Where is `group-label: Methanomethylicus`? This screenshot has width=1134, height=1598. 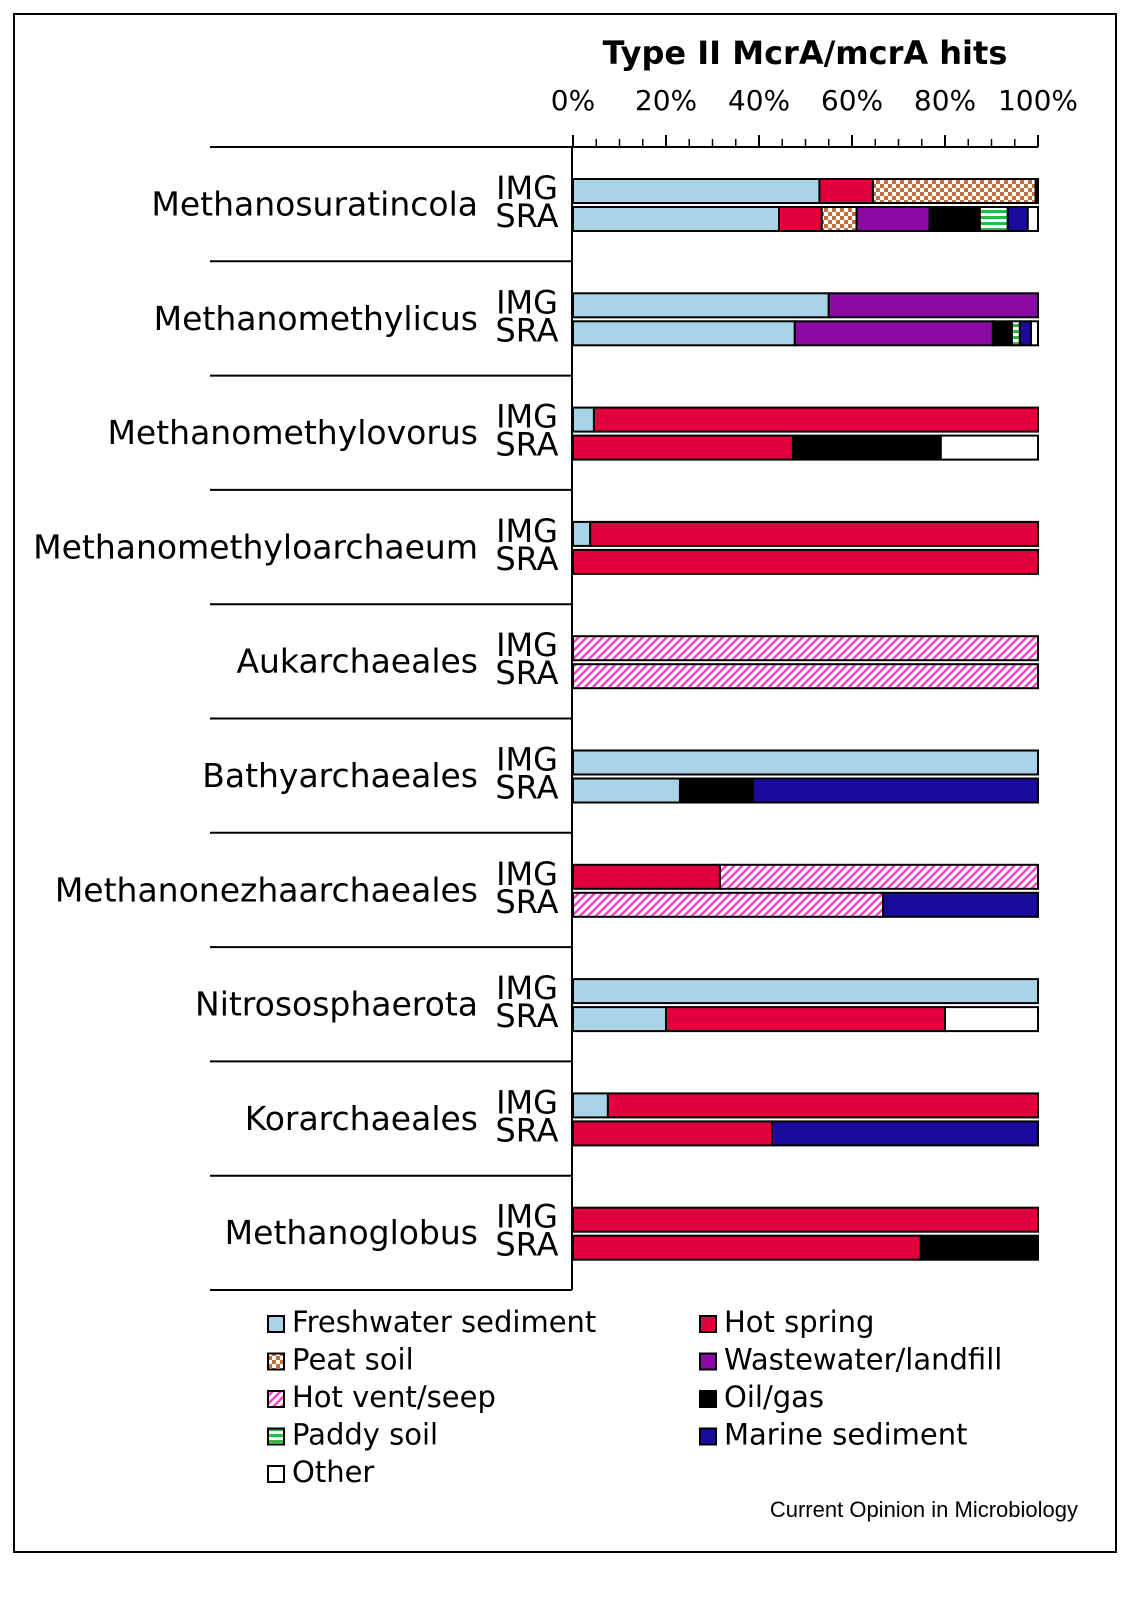
group-label: Methanomethylicus is located at coordinates (316, 318).